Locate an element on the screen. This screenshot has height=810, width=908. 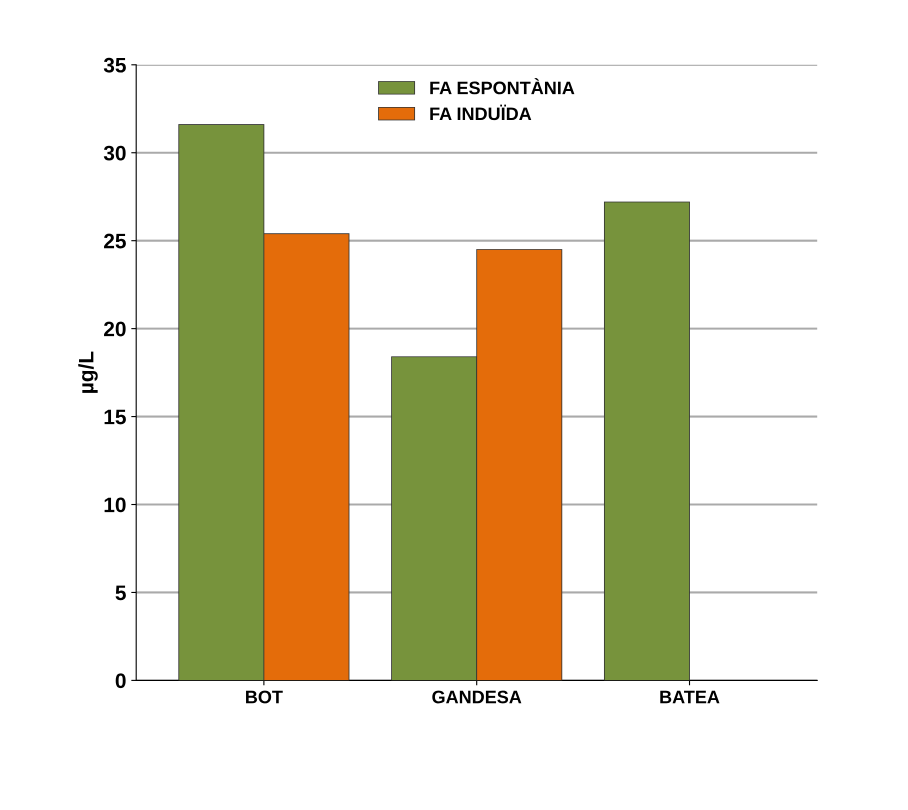
bar is located at coordinates (647, 441).